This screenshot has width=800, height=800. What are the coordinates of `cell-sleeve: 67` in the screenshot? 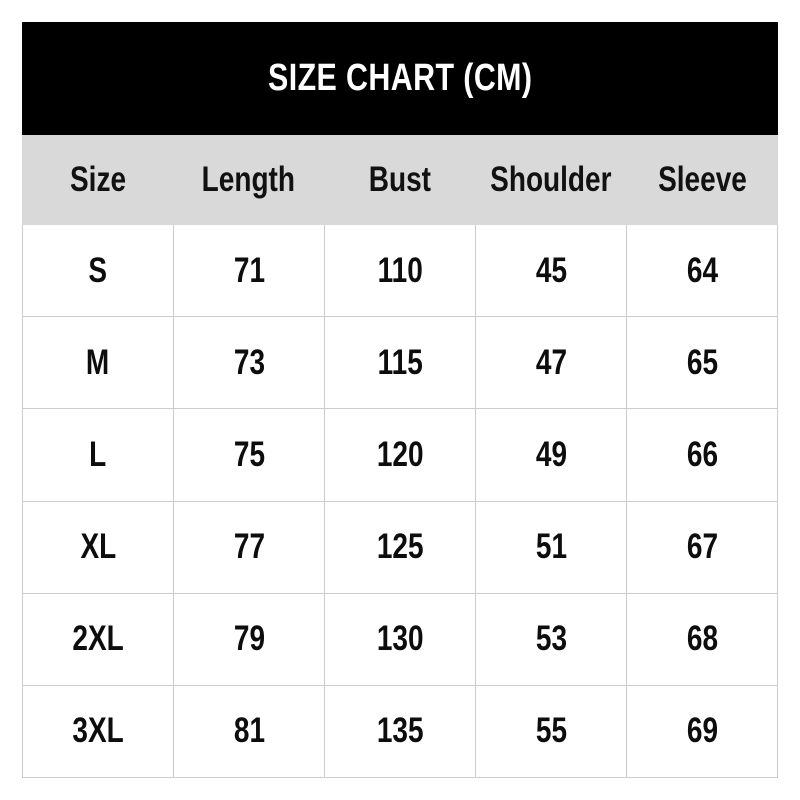 It's located at (702, 547).